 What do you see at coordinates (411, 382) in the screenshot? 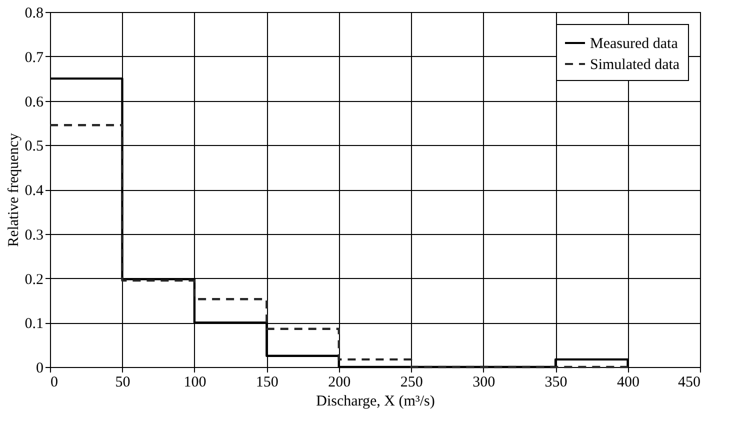
I see `x-tick-label: 250` at bounding box center [411, 382].